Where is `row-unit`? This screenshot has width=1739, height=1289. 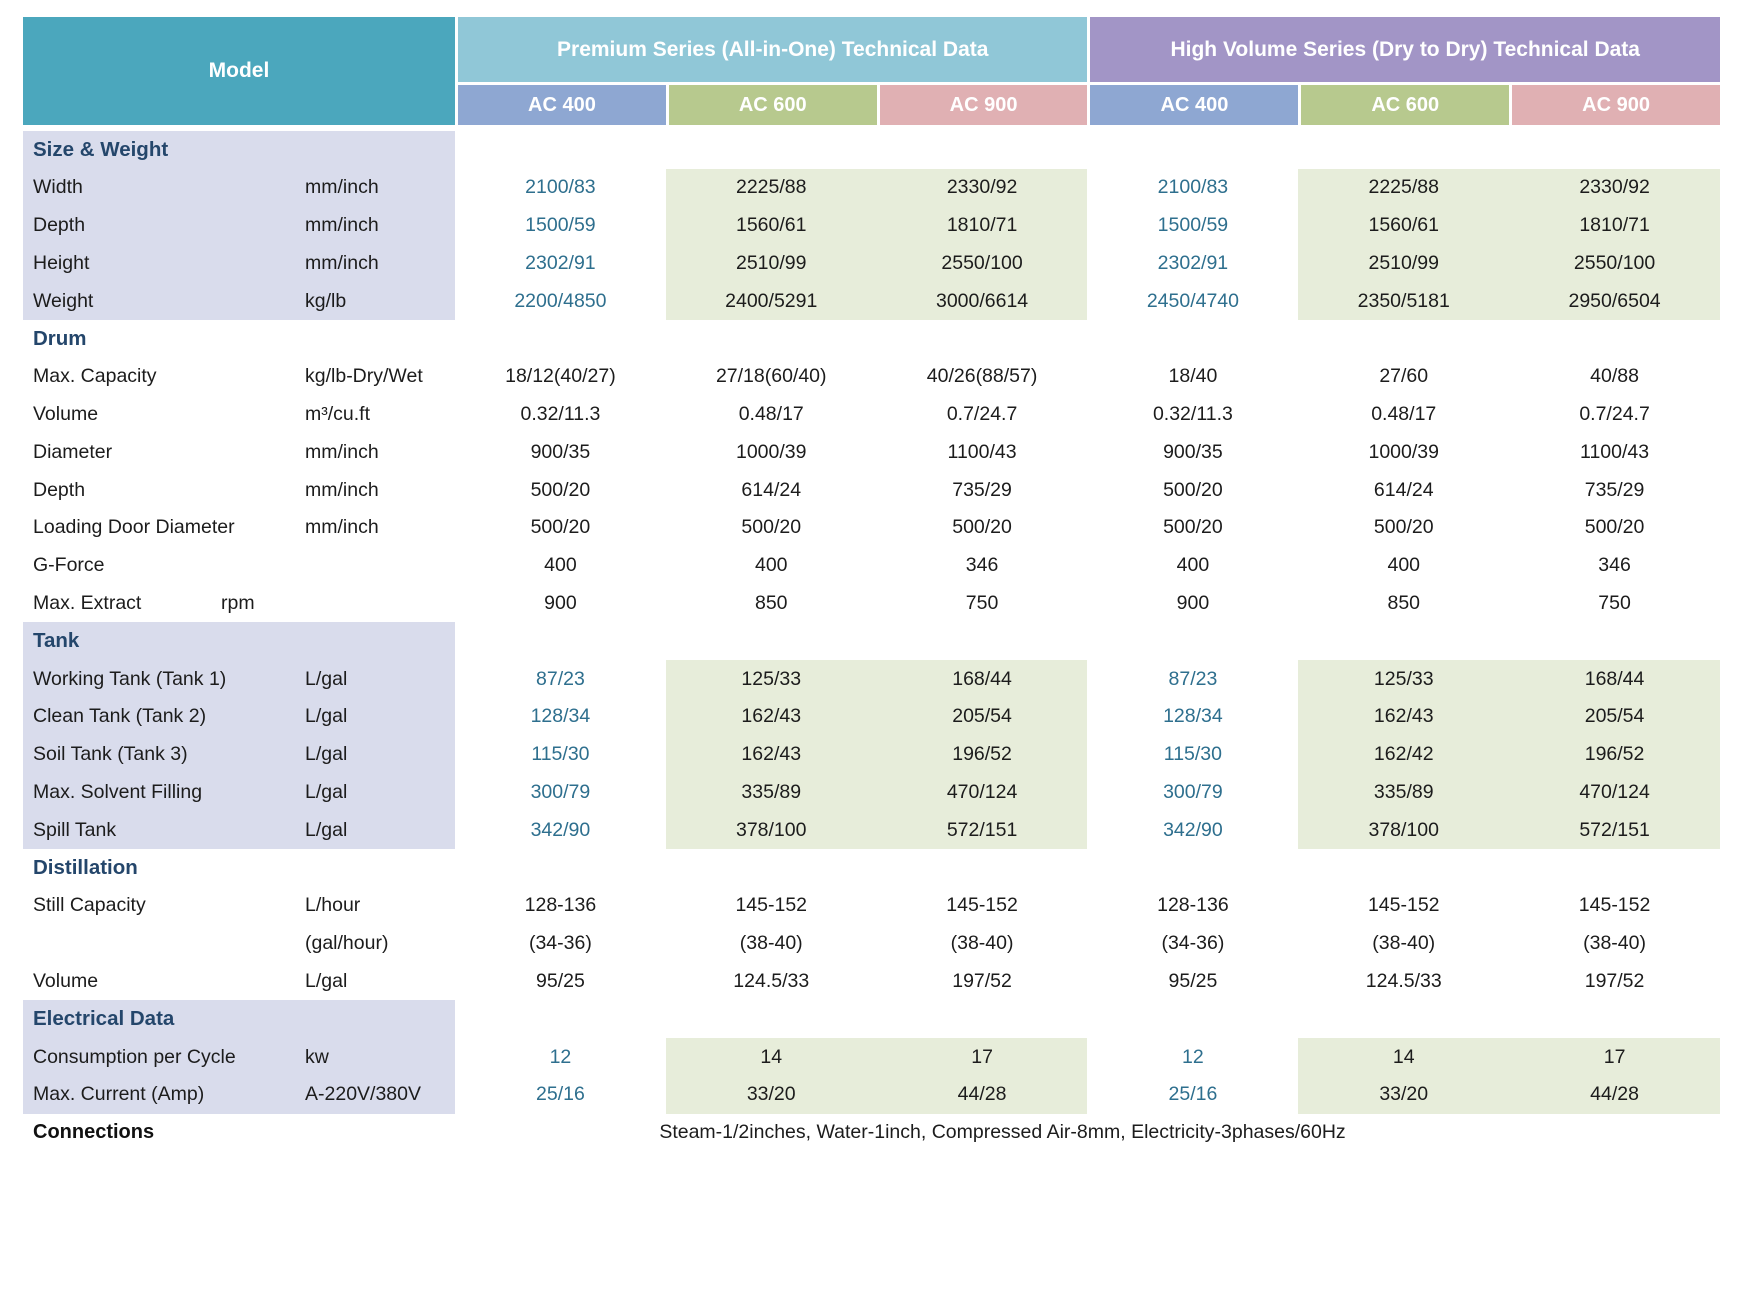 row-unit is located at coordinates (370, 566).